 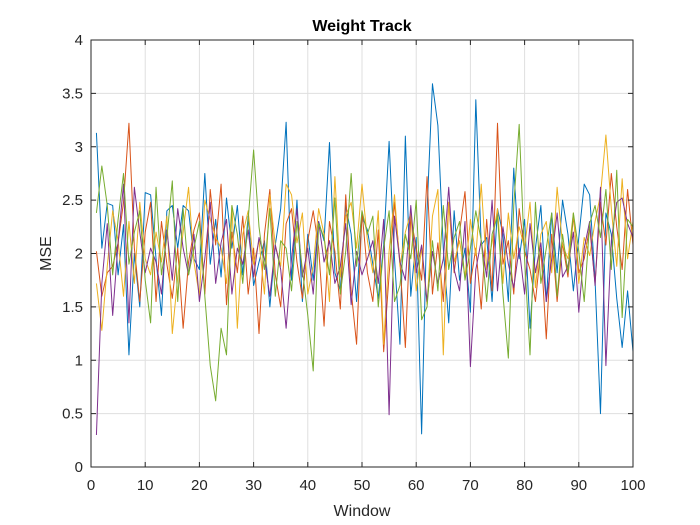 I want to click on chart-title: Weight Track, so click(x=361, y=26).